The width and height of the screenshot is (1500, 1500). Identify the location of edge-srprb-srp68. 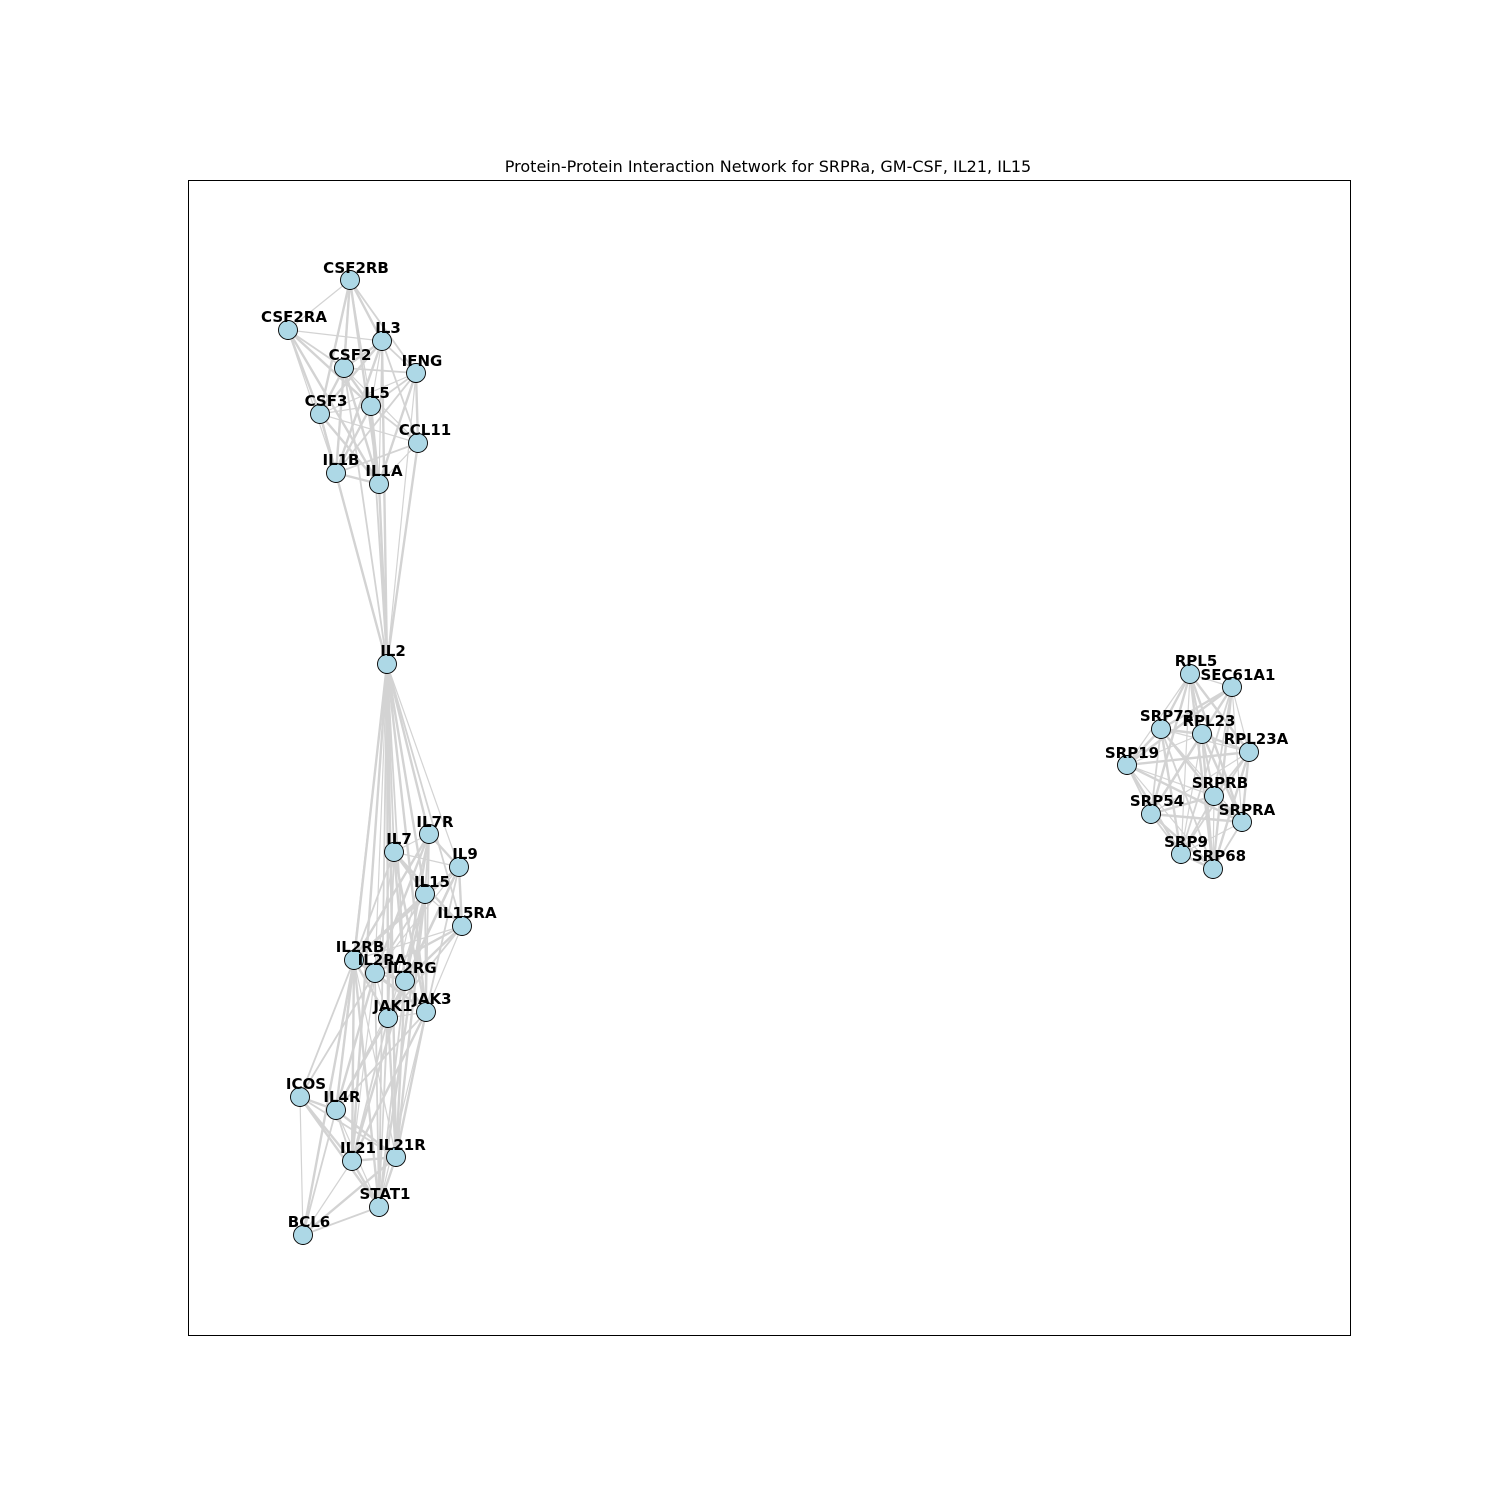
(1213, 832).